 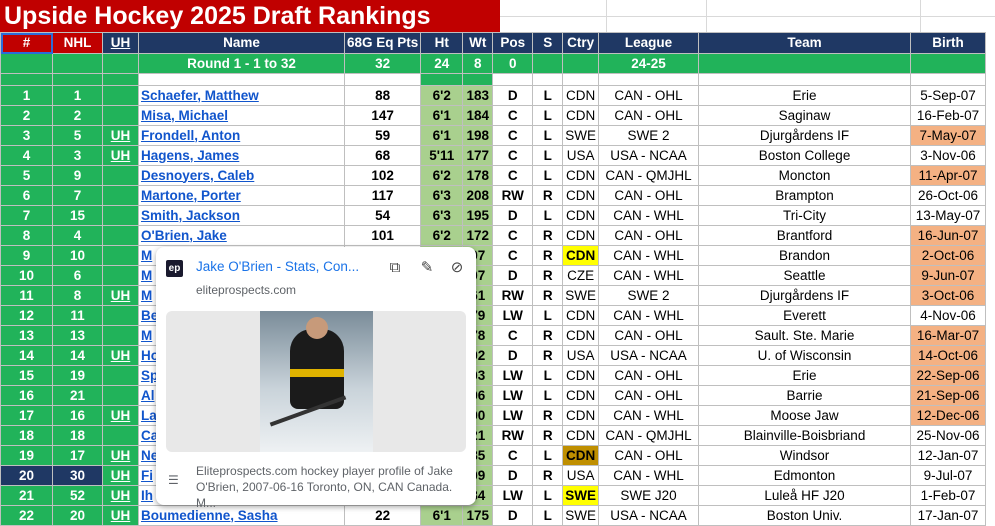 I want to click on cell-rank: 1, so click(x=26, y=95).